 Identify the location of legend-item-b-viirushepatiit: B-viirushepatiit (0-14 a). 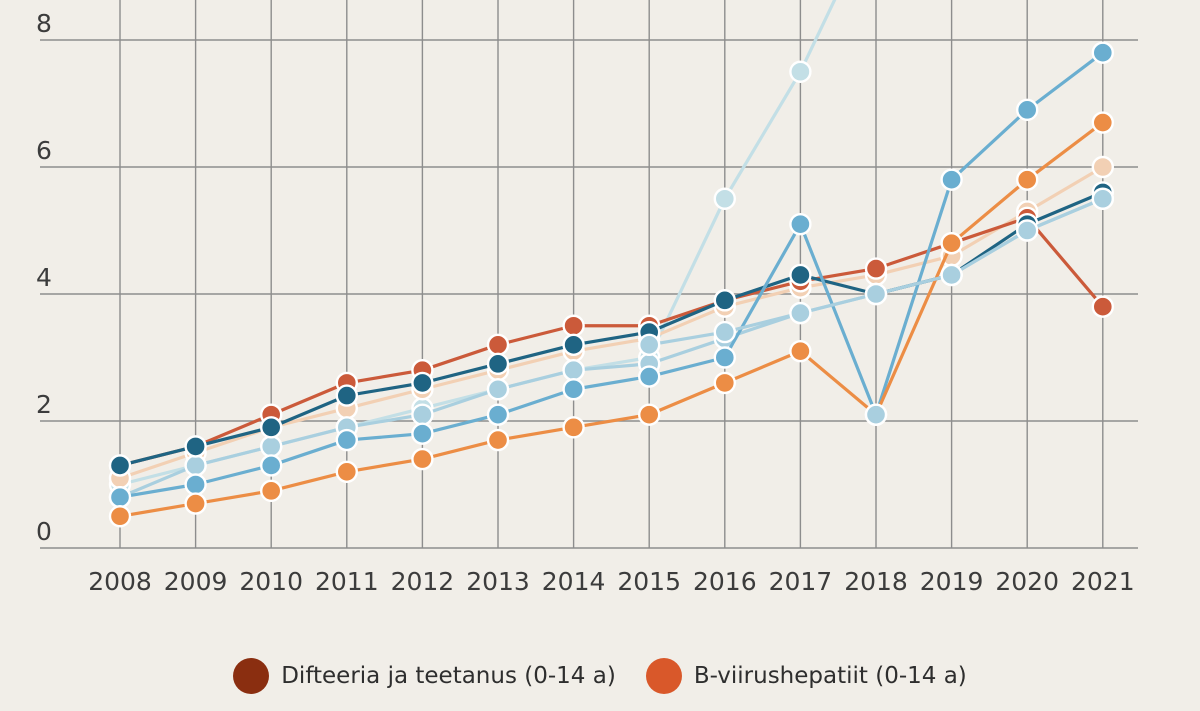
(806, 676).